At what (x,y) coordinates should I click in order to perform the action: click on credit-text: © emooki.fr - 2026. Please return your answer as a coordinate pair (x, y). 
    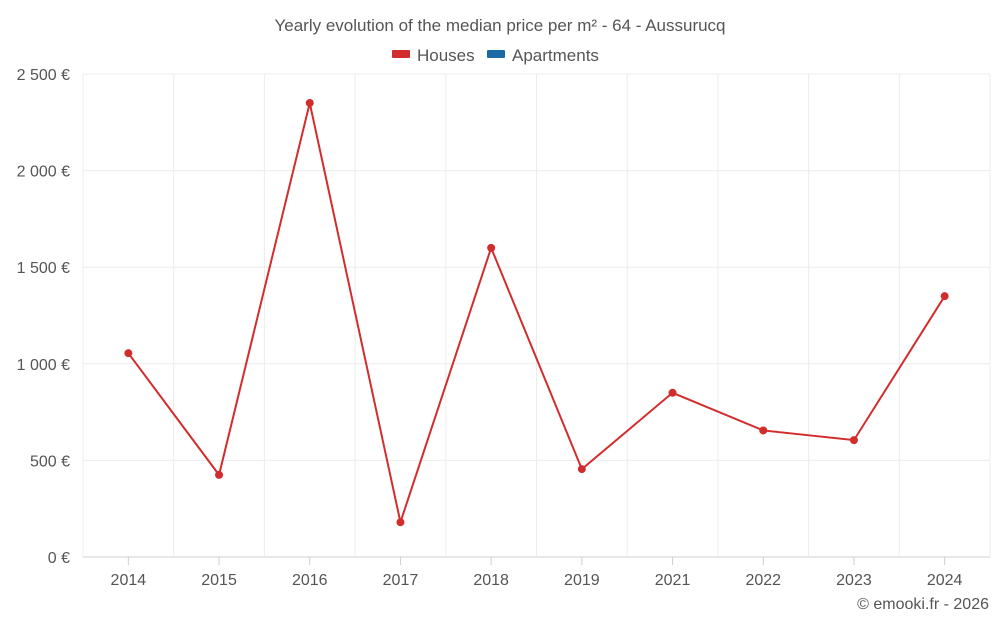
    Looking at the image, I should click on (923, 604).